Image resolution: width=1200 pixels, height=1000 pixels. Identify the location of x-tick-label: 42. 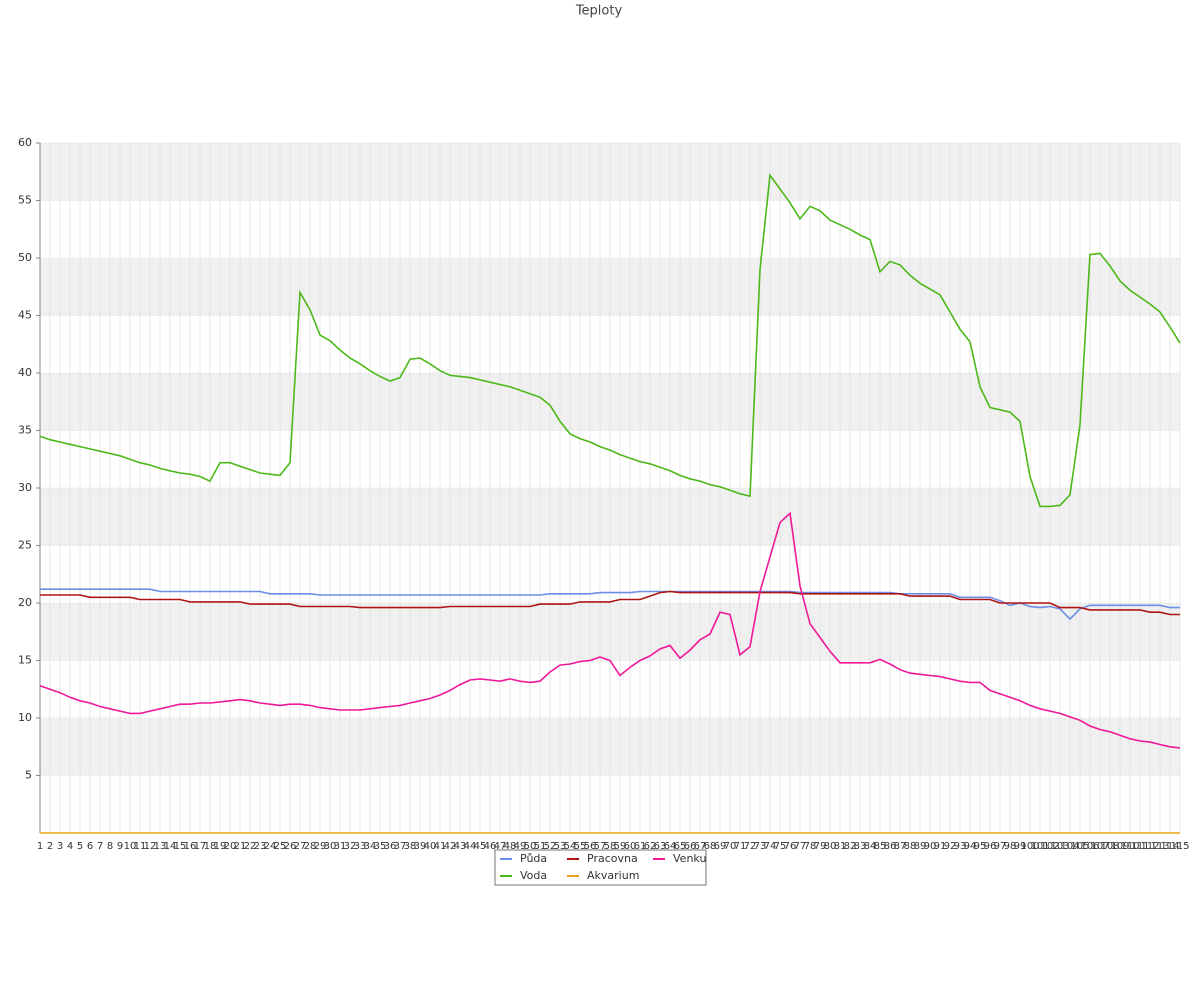
(450, 846).